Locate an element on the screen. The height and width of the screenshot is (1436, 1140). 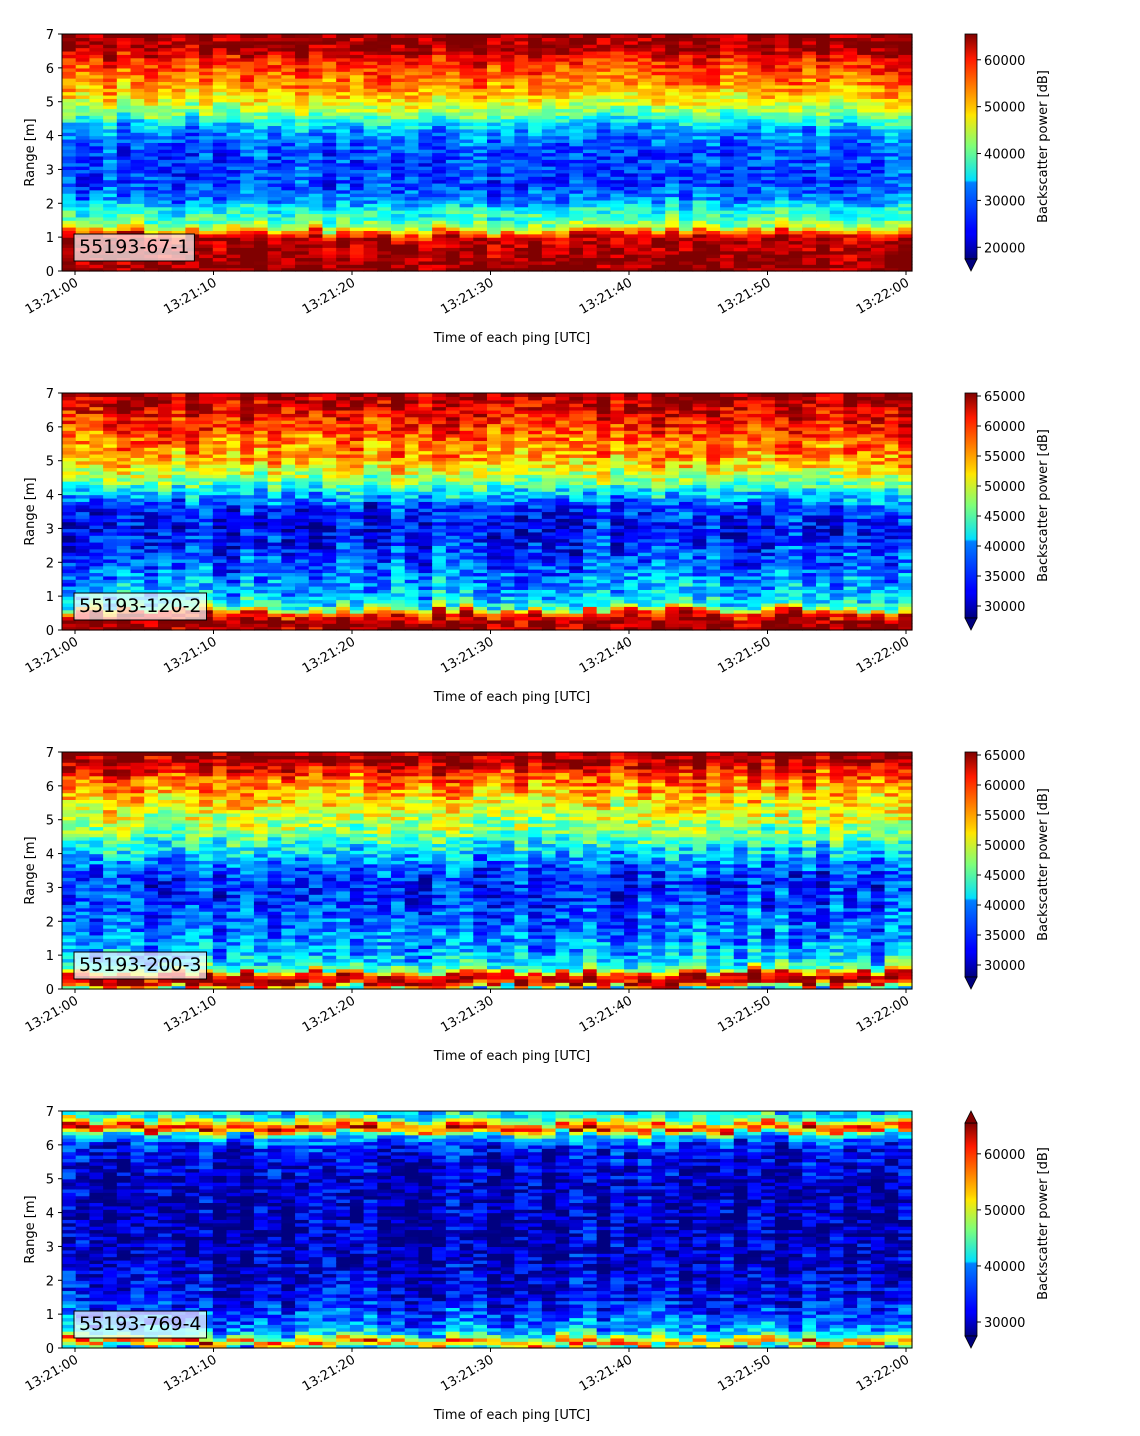
x-tick-label: 13:21:10 is located at coordinates (190, 296).